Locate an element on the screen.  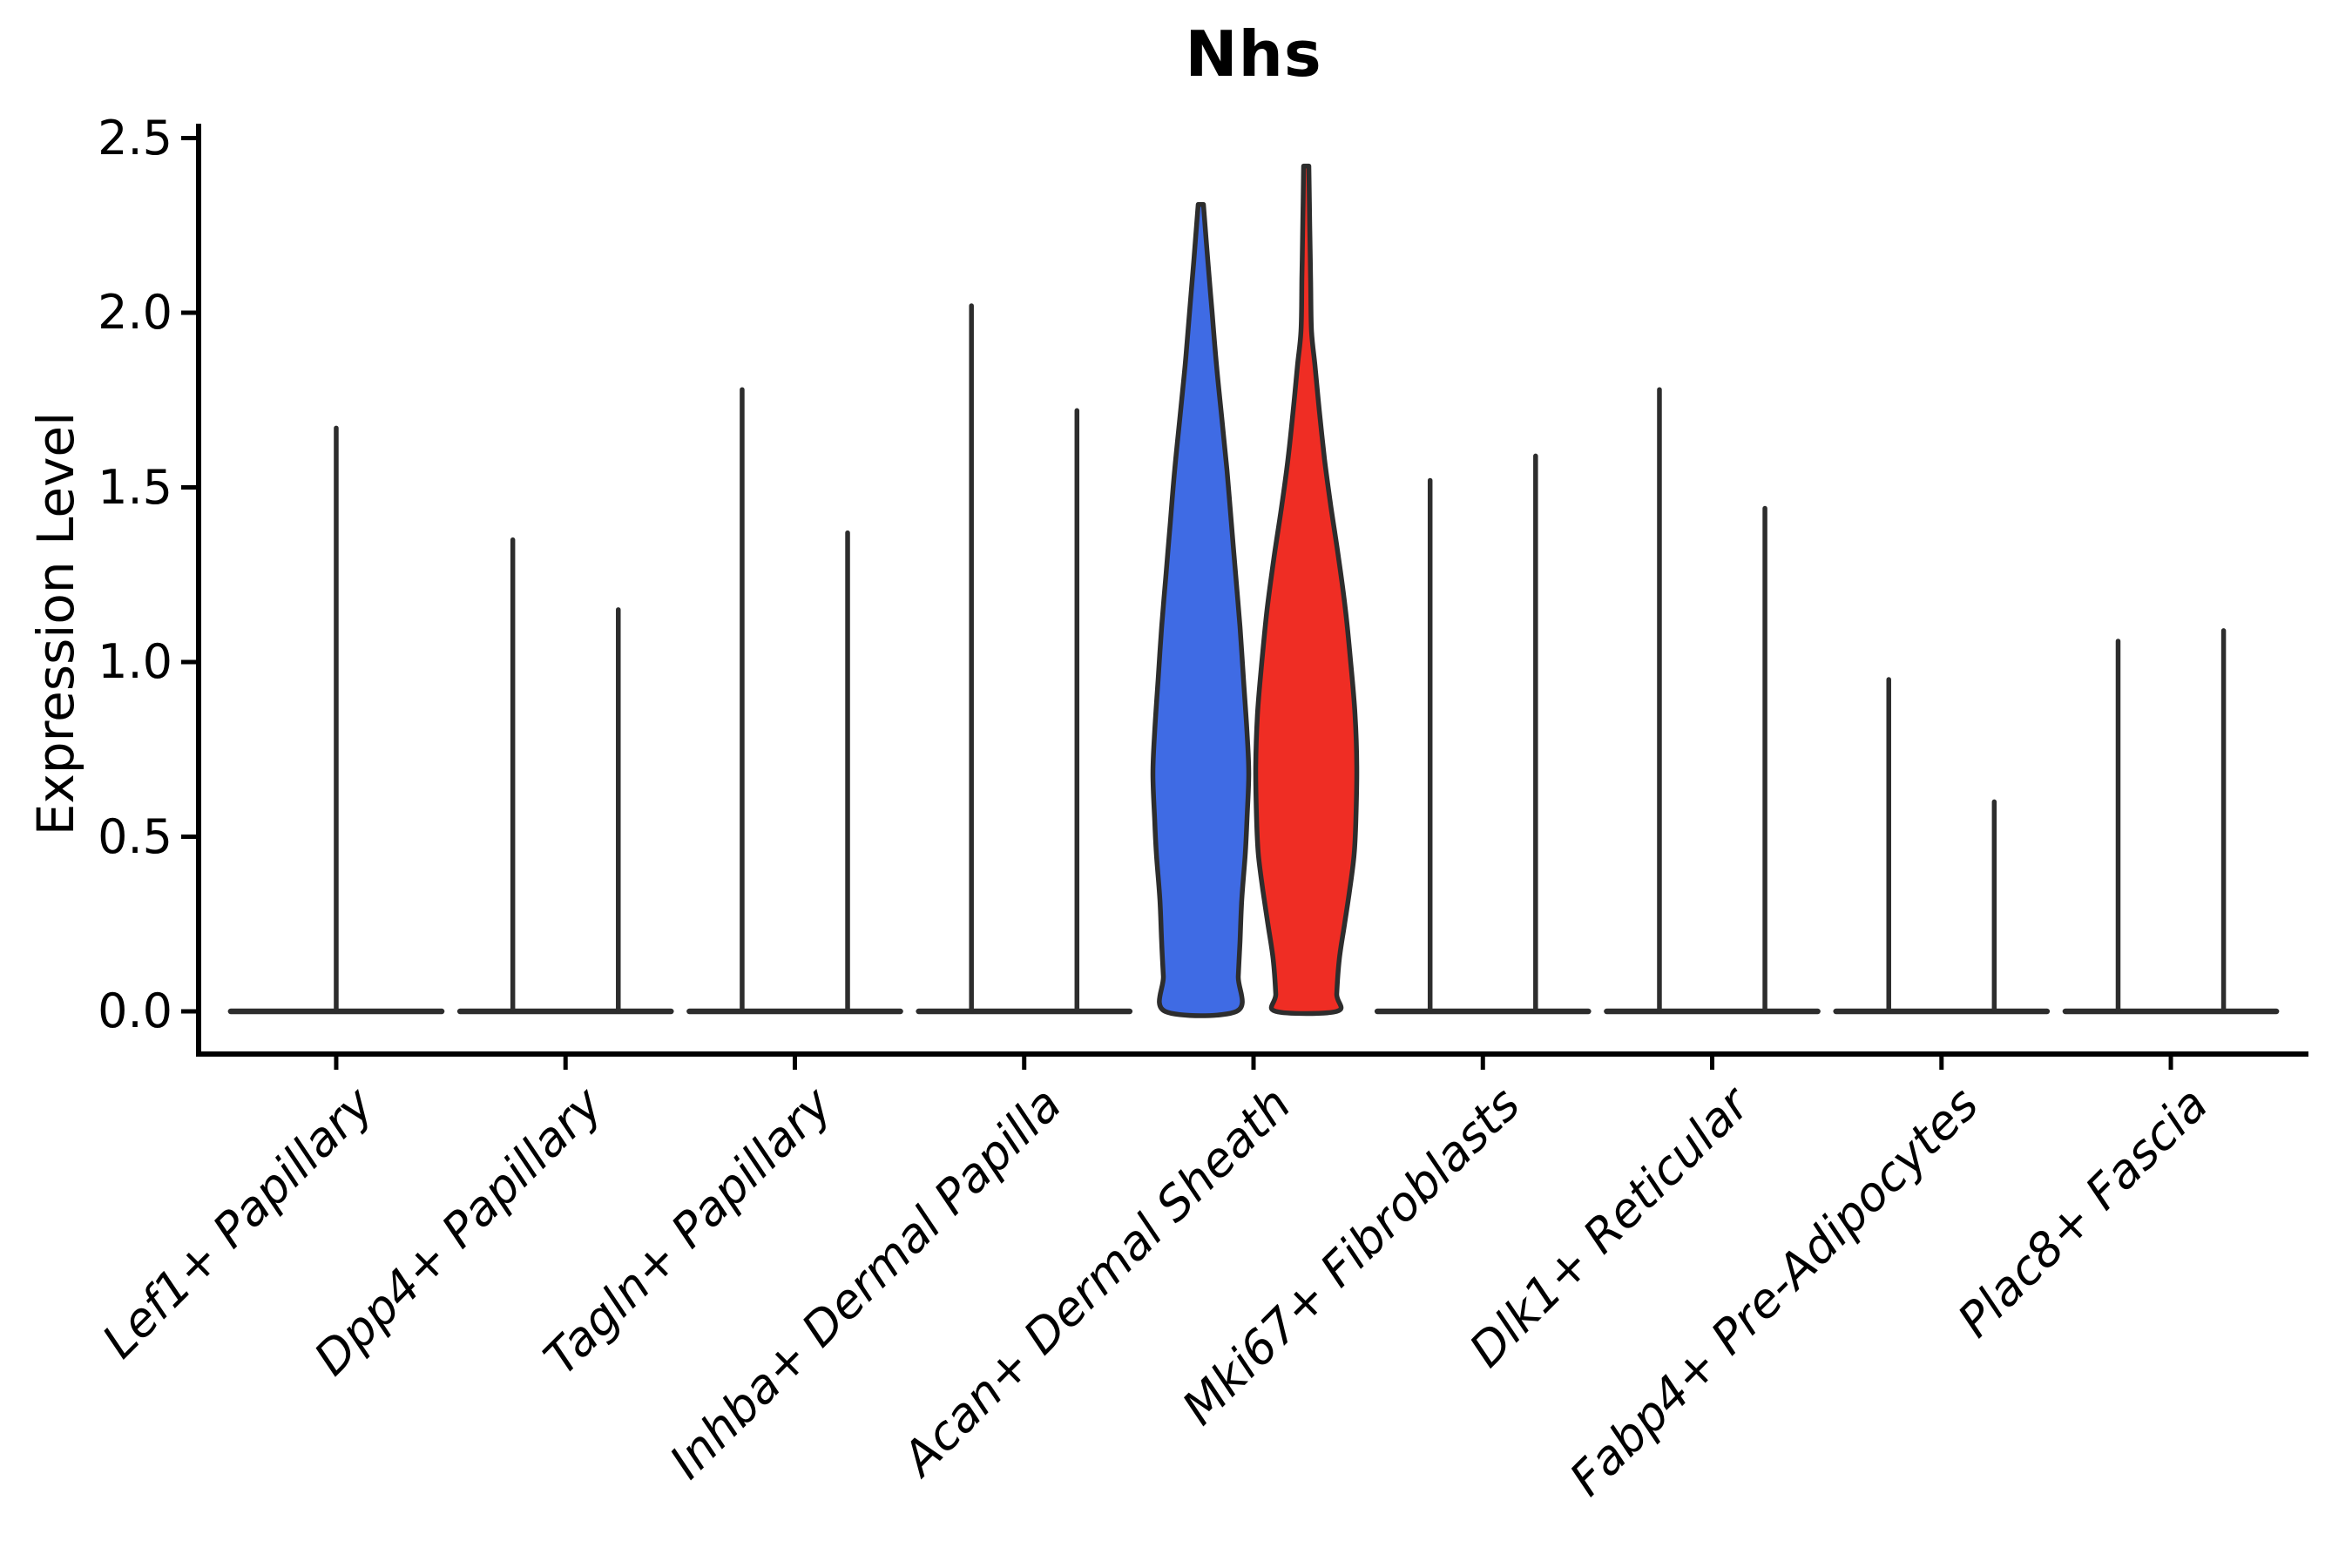
y-tick-label: 0.5 is located at coordinates (135, 836).